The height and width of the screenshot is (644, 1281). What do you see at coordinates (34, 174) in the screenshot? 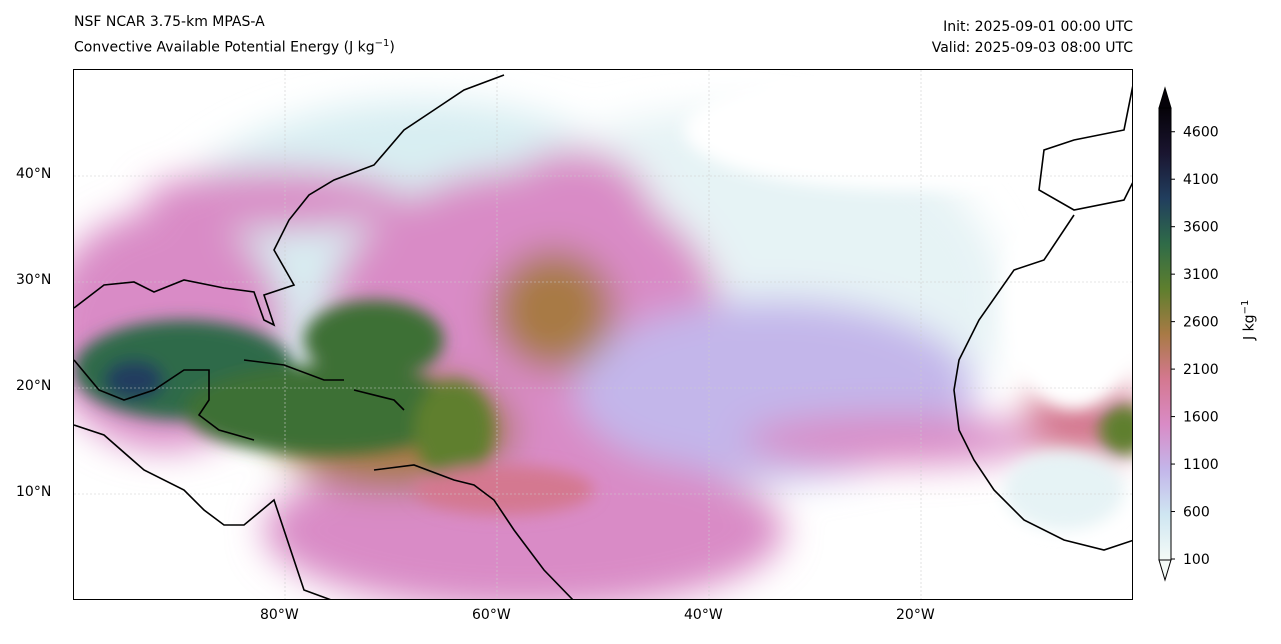
I see `lat-label-40n: 40°N` at bounding box center [34, 174].